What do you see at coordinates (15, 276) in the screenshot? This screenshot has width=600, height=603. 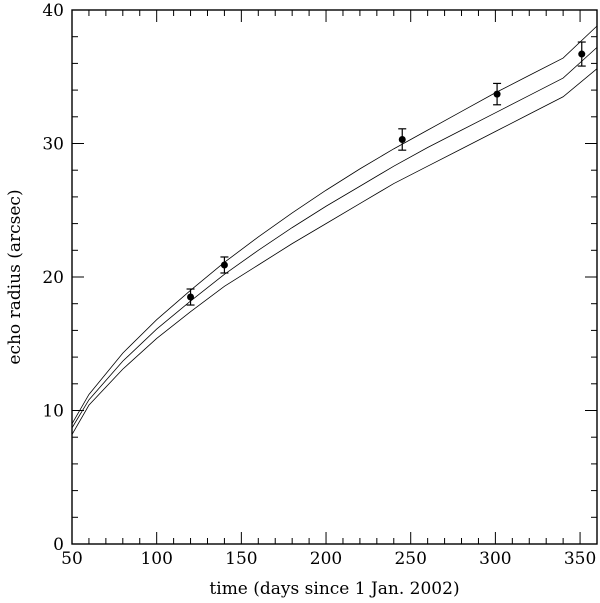 I see `y-axis-label: echo radius (arcsec)` at bounding box center [15, 276].